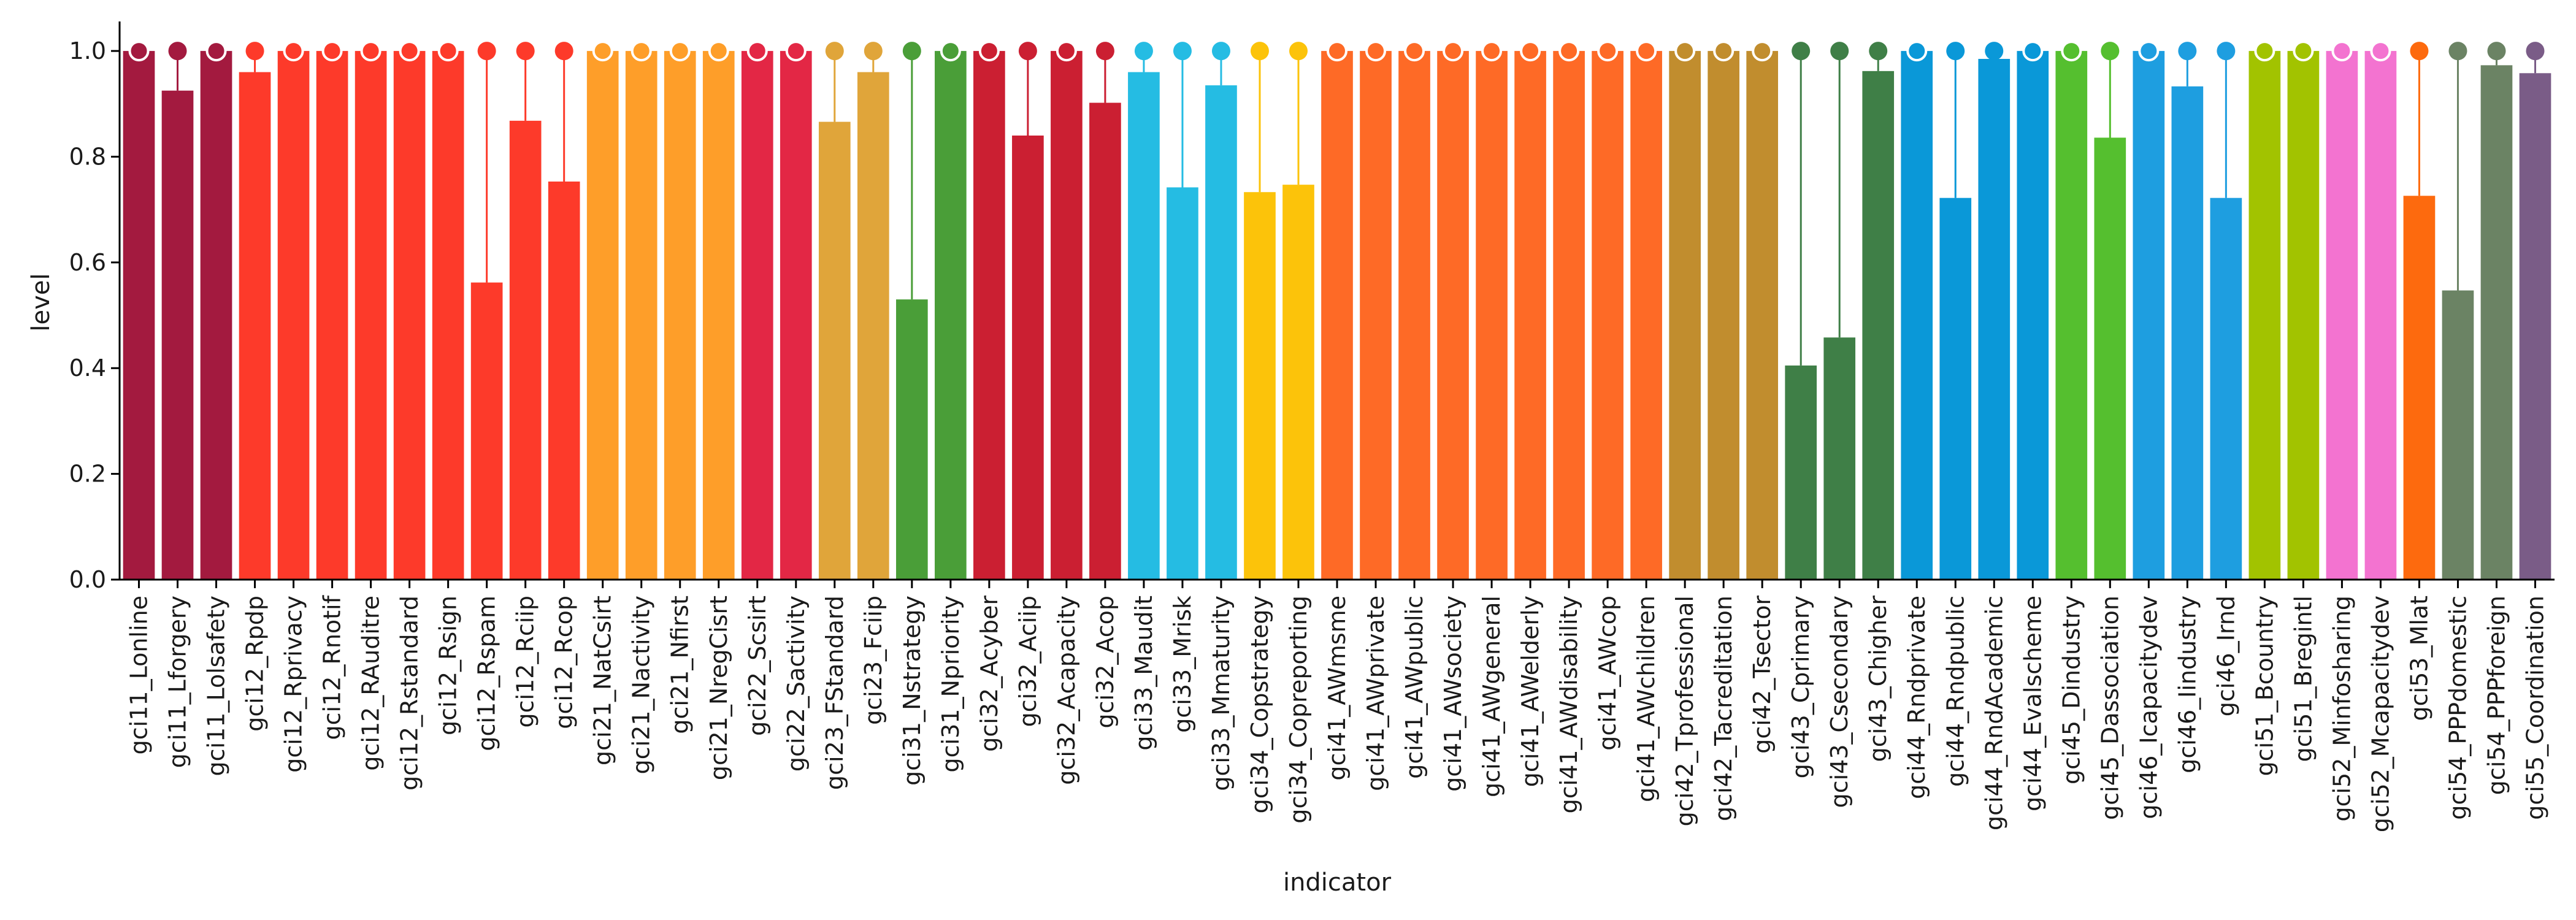 The image size is (2576, 920). Describe the element at coordinates (2303, 679) in the screenshot. I see `x-tick-label: gci51_Bregintl` at that location.